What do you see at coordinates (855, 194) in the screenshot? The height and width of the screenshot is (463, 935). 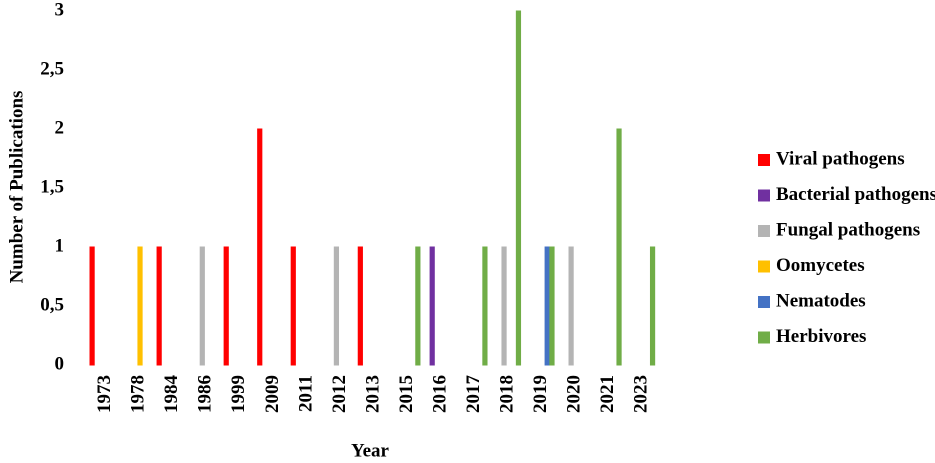 I see `legend-label: Bacterial pathogens` at bounding box center [855, 194].